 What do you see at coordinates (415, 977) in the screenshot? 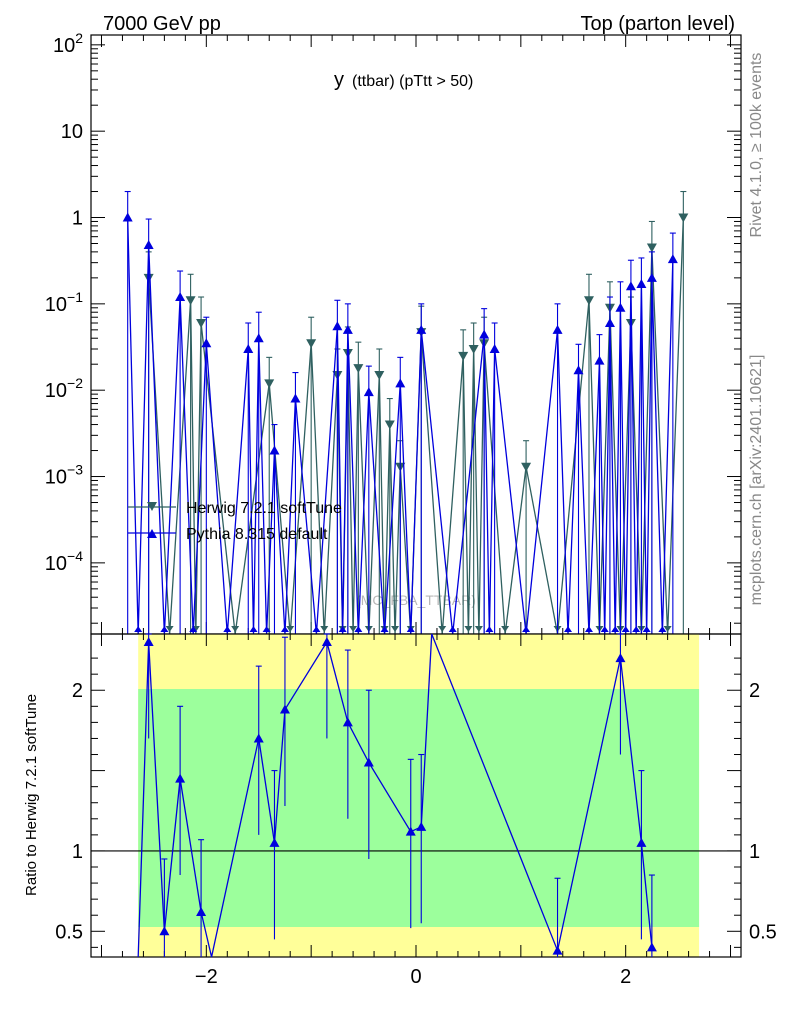
I see `x-tick-label: 0` at bounding box center [415, 977].